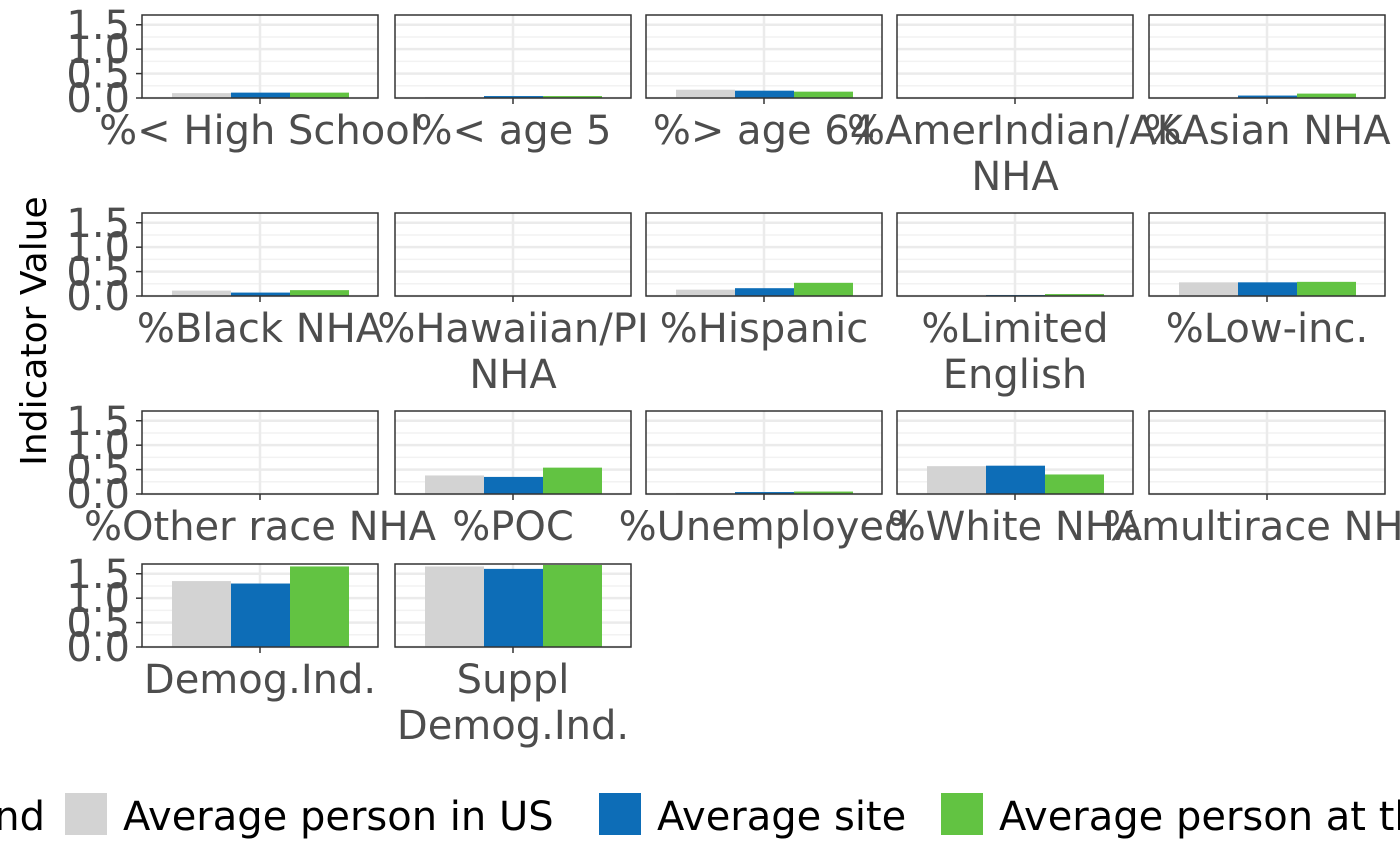  I want to click on facet-label: %Hispanic, so click(764, 329).